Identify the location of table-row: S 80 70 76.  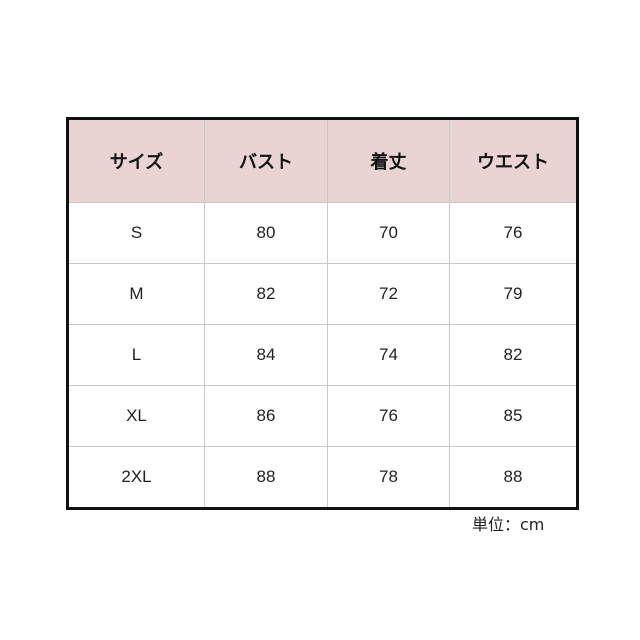
(322, 233).